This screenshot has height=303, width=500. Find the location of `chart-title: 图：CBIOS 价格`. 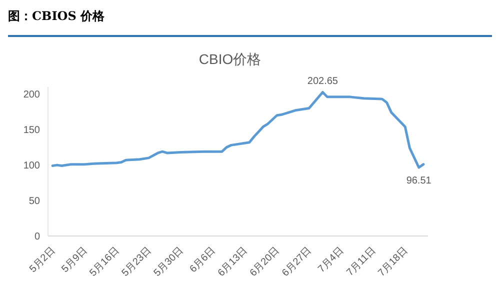

chart-title: 图：CBIOS 价格 is located at coordinates (250, 22).